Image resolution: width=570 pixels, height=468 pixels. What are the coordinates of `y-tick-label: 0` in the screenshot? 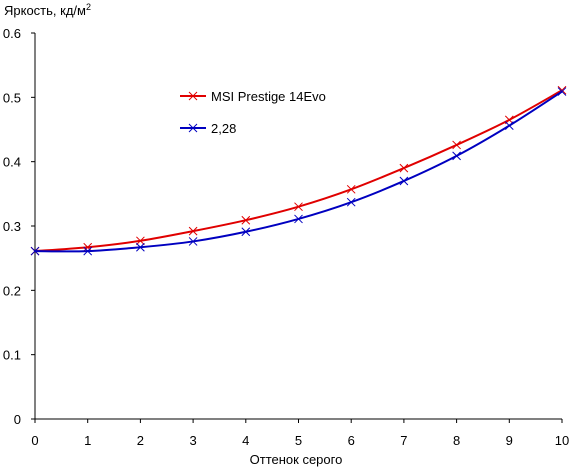 It's located at (17, 419).